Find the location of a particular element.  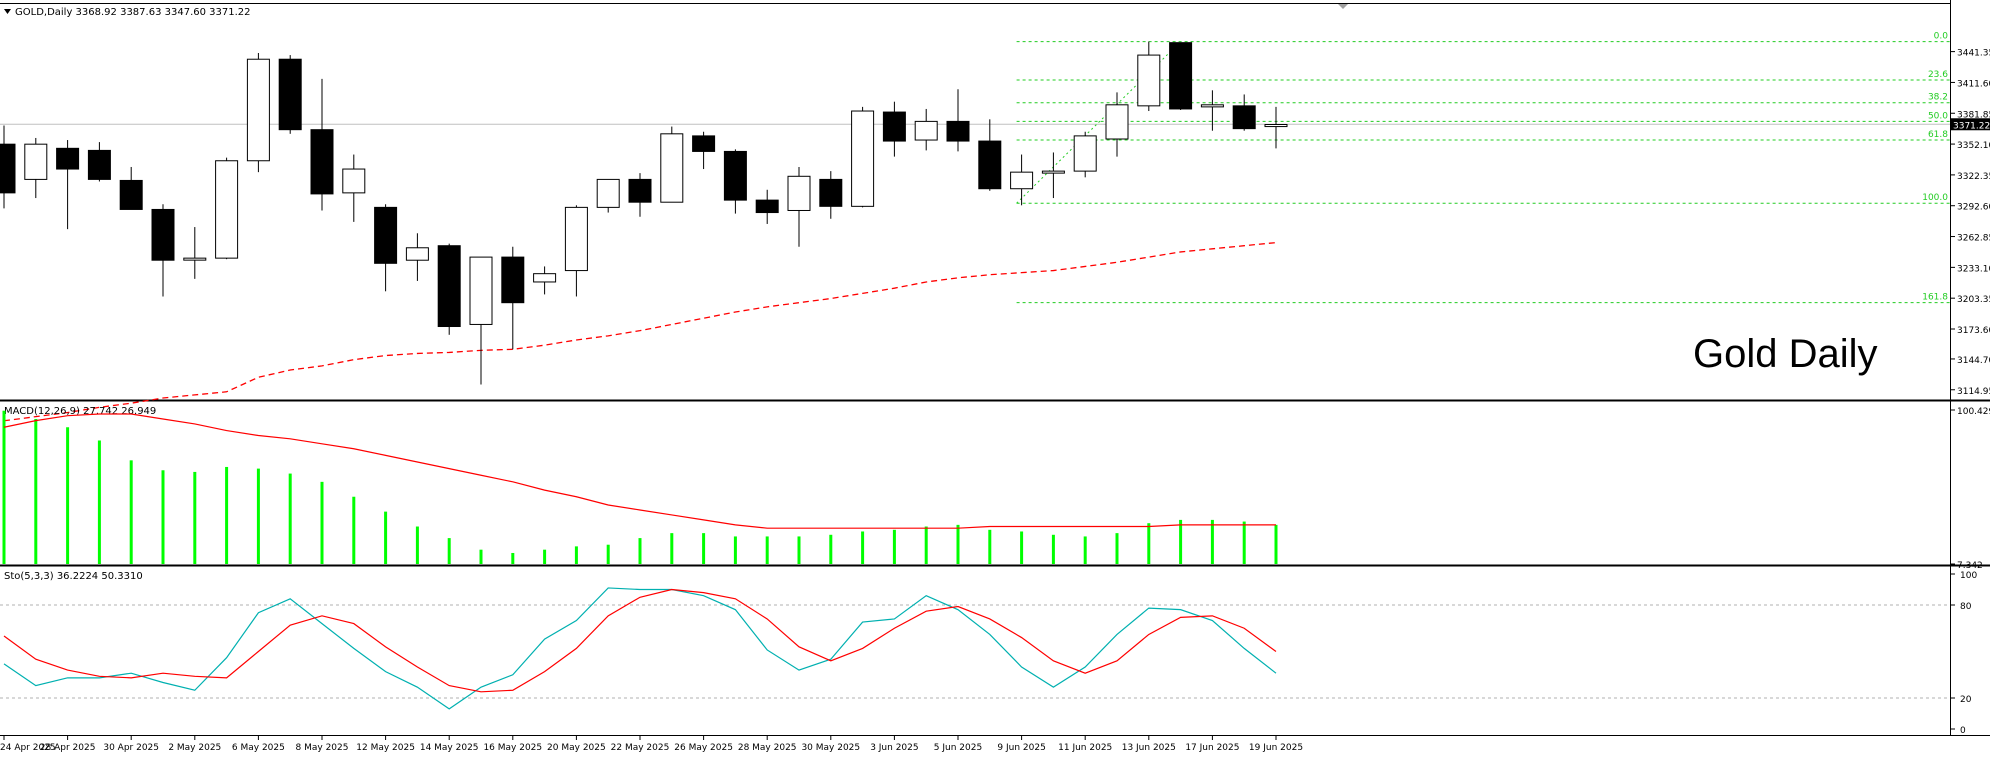

price-tick-label: 3322.35 is located at coordinates (1973, 177).